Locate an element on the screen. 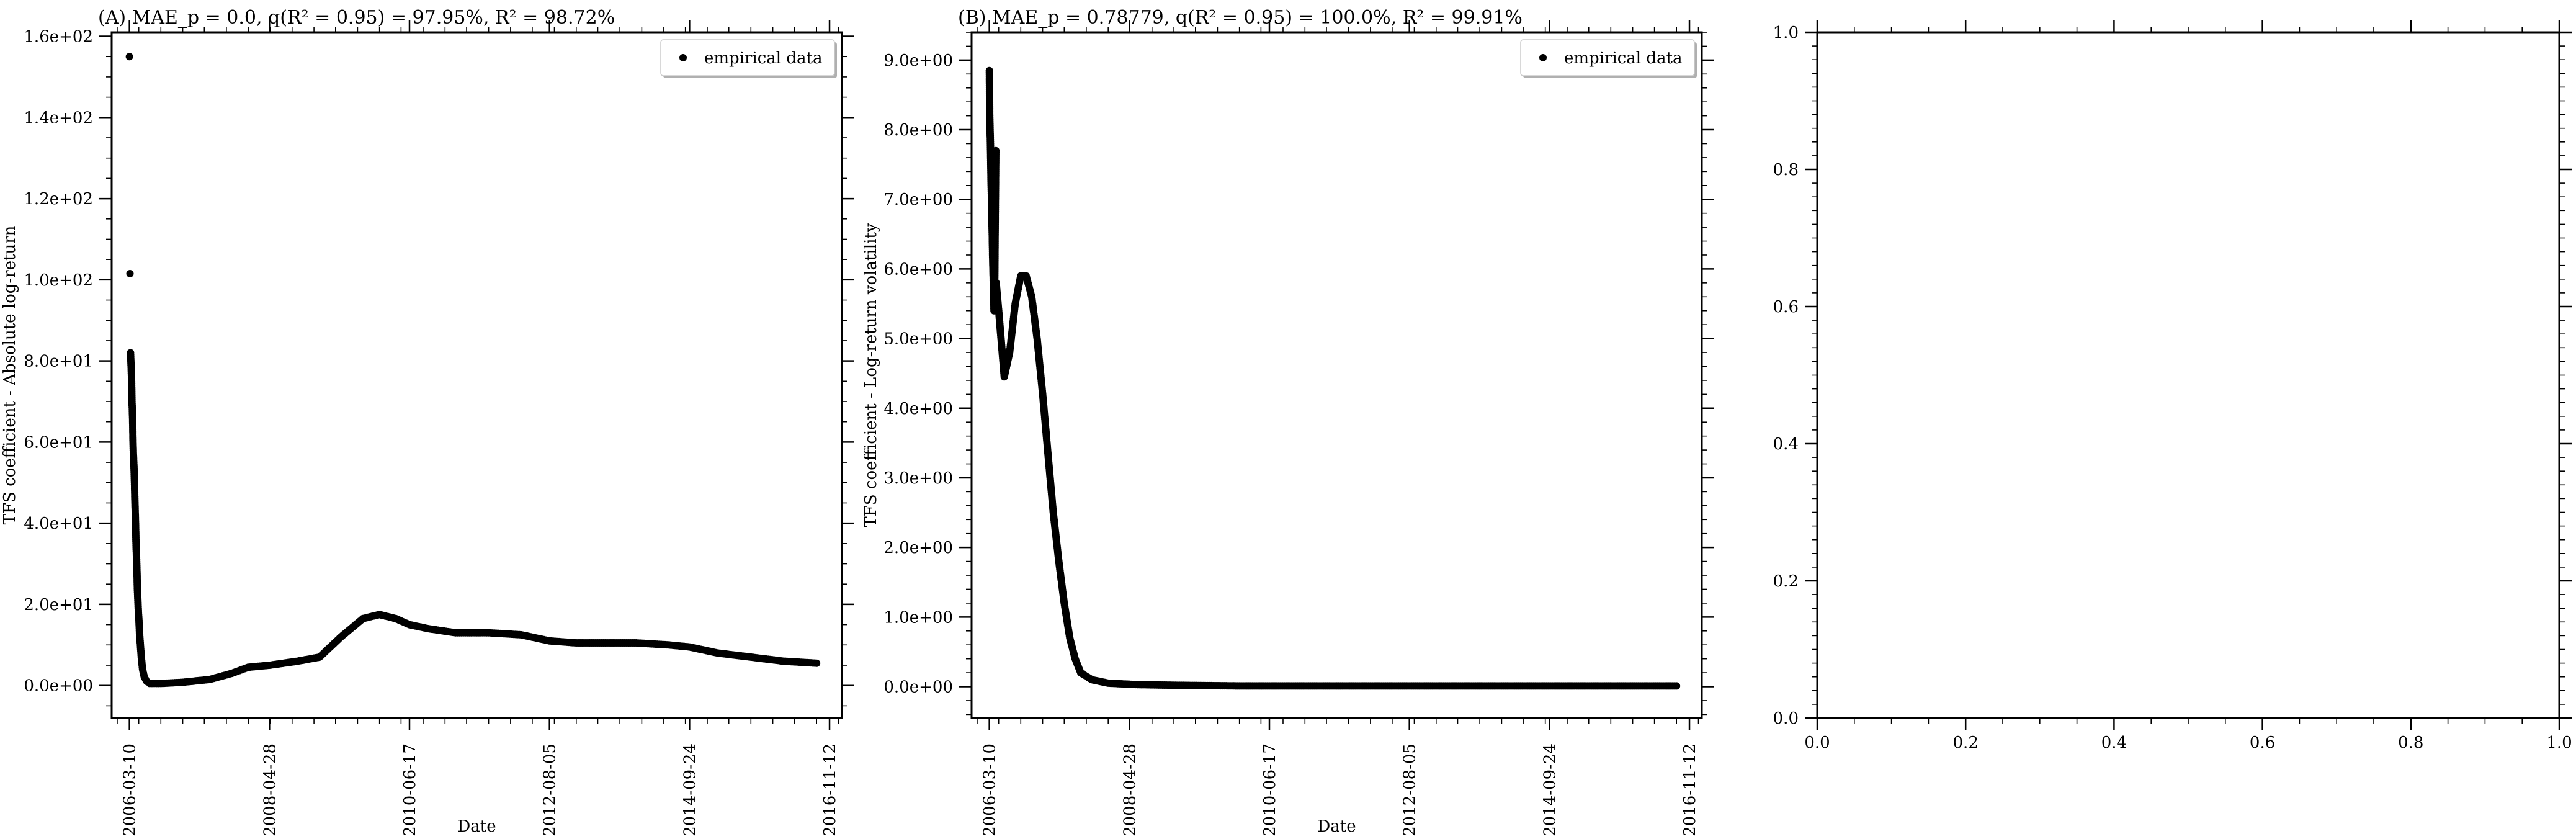  y-tick-label: 7.0e+00 is located at coordinates (918, 200).